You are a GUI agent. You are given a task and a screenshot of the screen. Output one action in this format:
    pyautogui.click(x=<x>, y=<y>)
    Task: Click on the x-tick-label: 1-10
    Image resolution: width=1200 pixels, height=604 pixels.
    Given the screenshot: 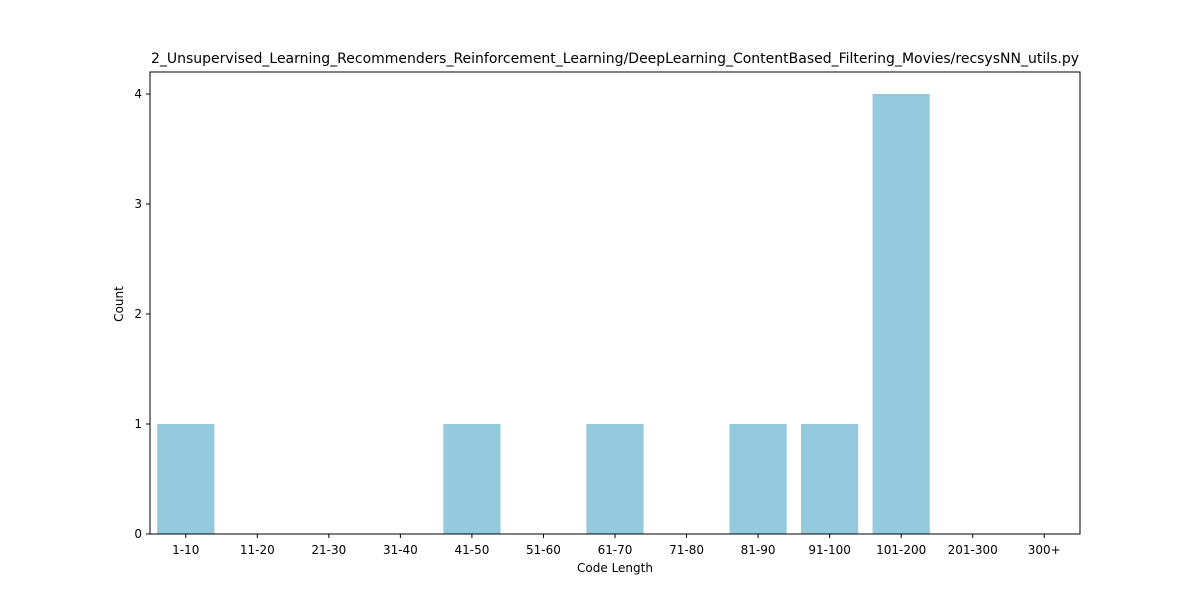 What is the action you would take?
    pyautogui.click(x=185, y=550)
    